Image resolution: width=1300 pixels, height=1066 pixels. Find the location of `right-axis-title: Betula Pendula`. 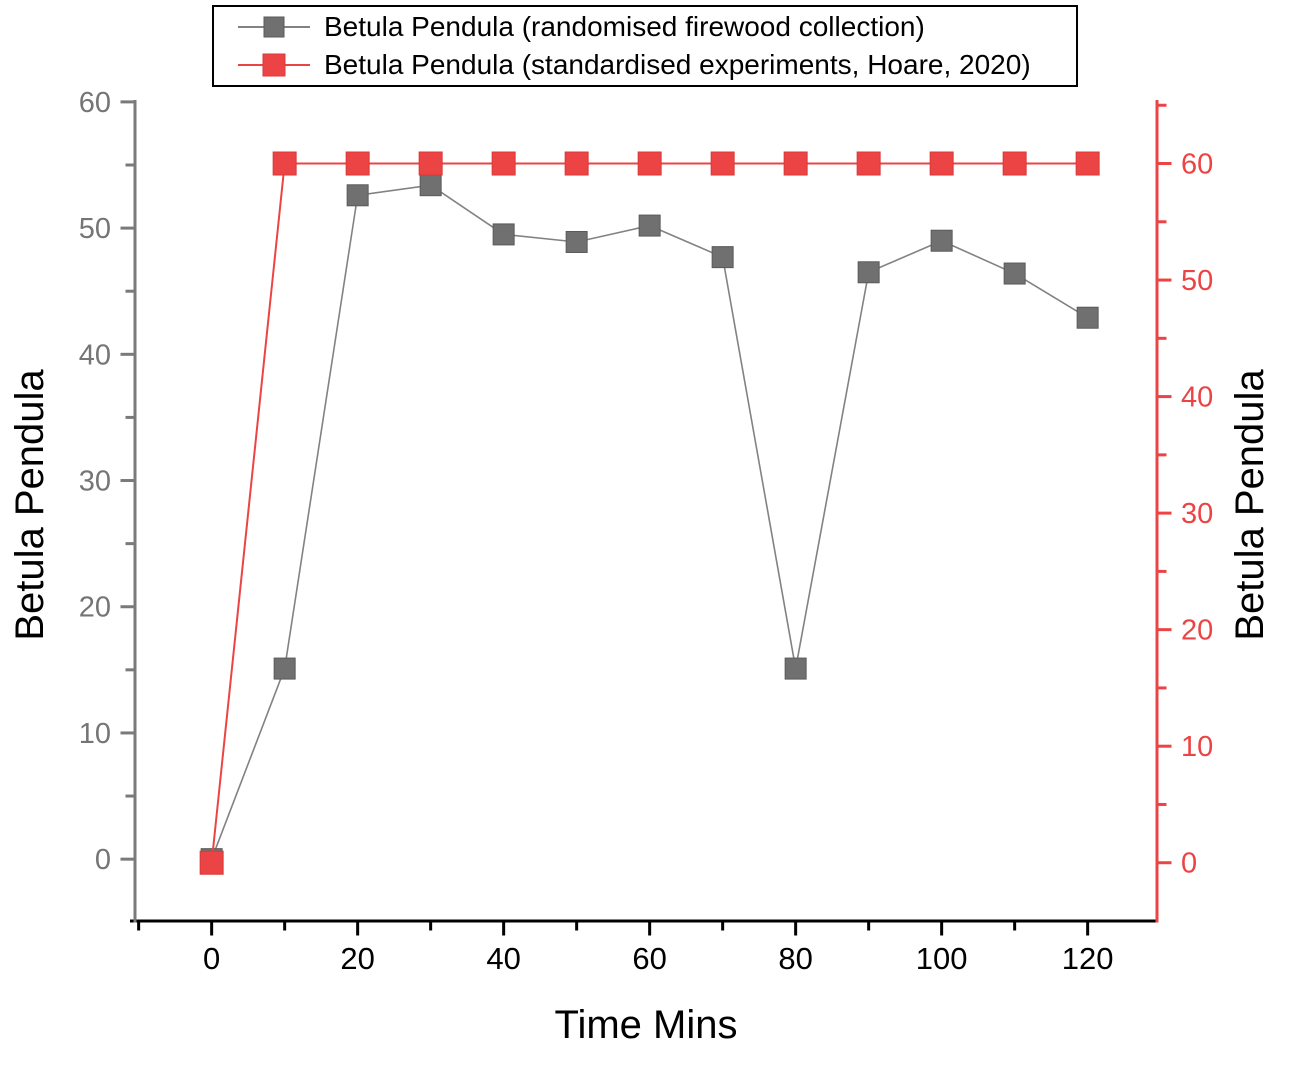

right-axis-title: Betula Pendula is located at coordinates (1250, 505).